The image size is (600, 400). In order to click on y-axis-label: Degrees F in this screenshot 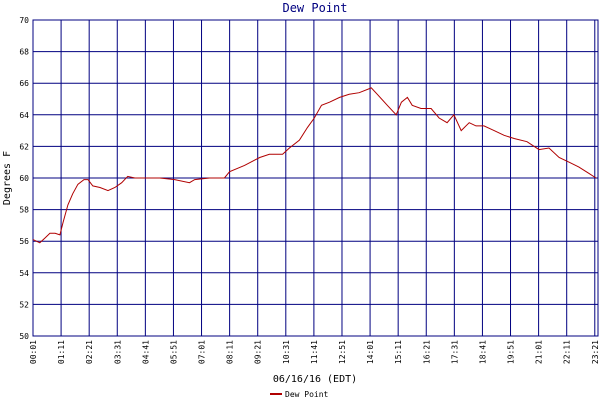, I will do `click(7, 178)`.